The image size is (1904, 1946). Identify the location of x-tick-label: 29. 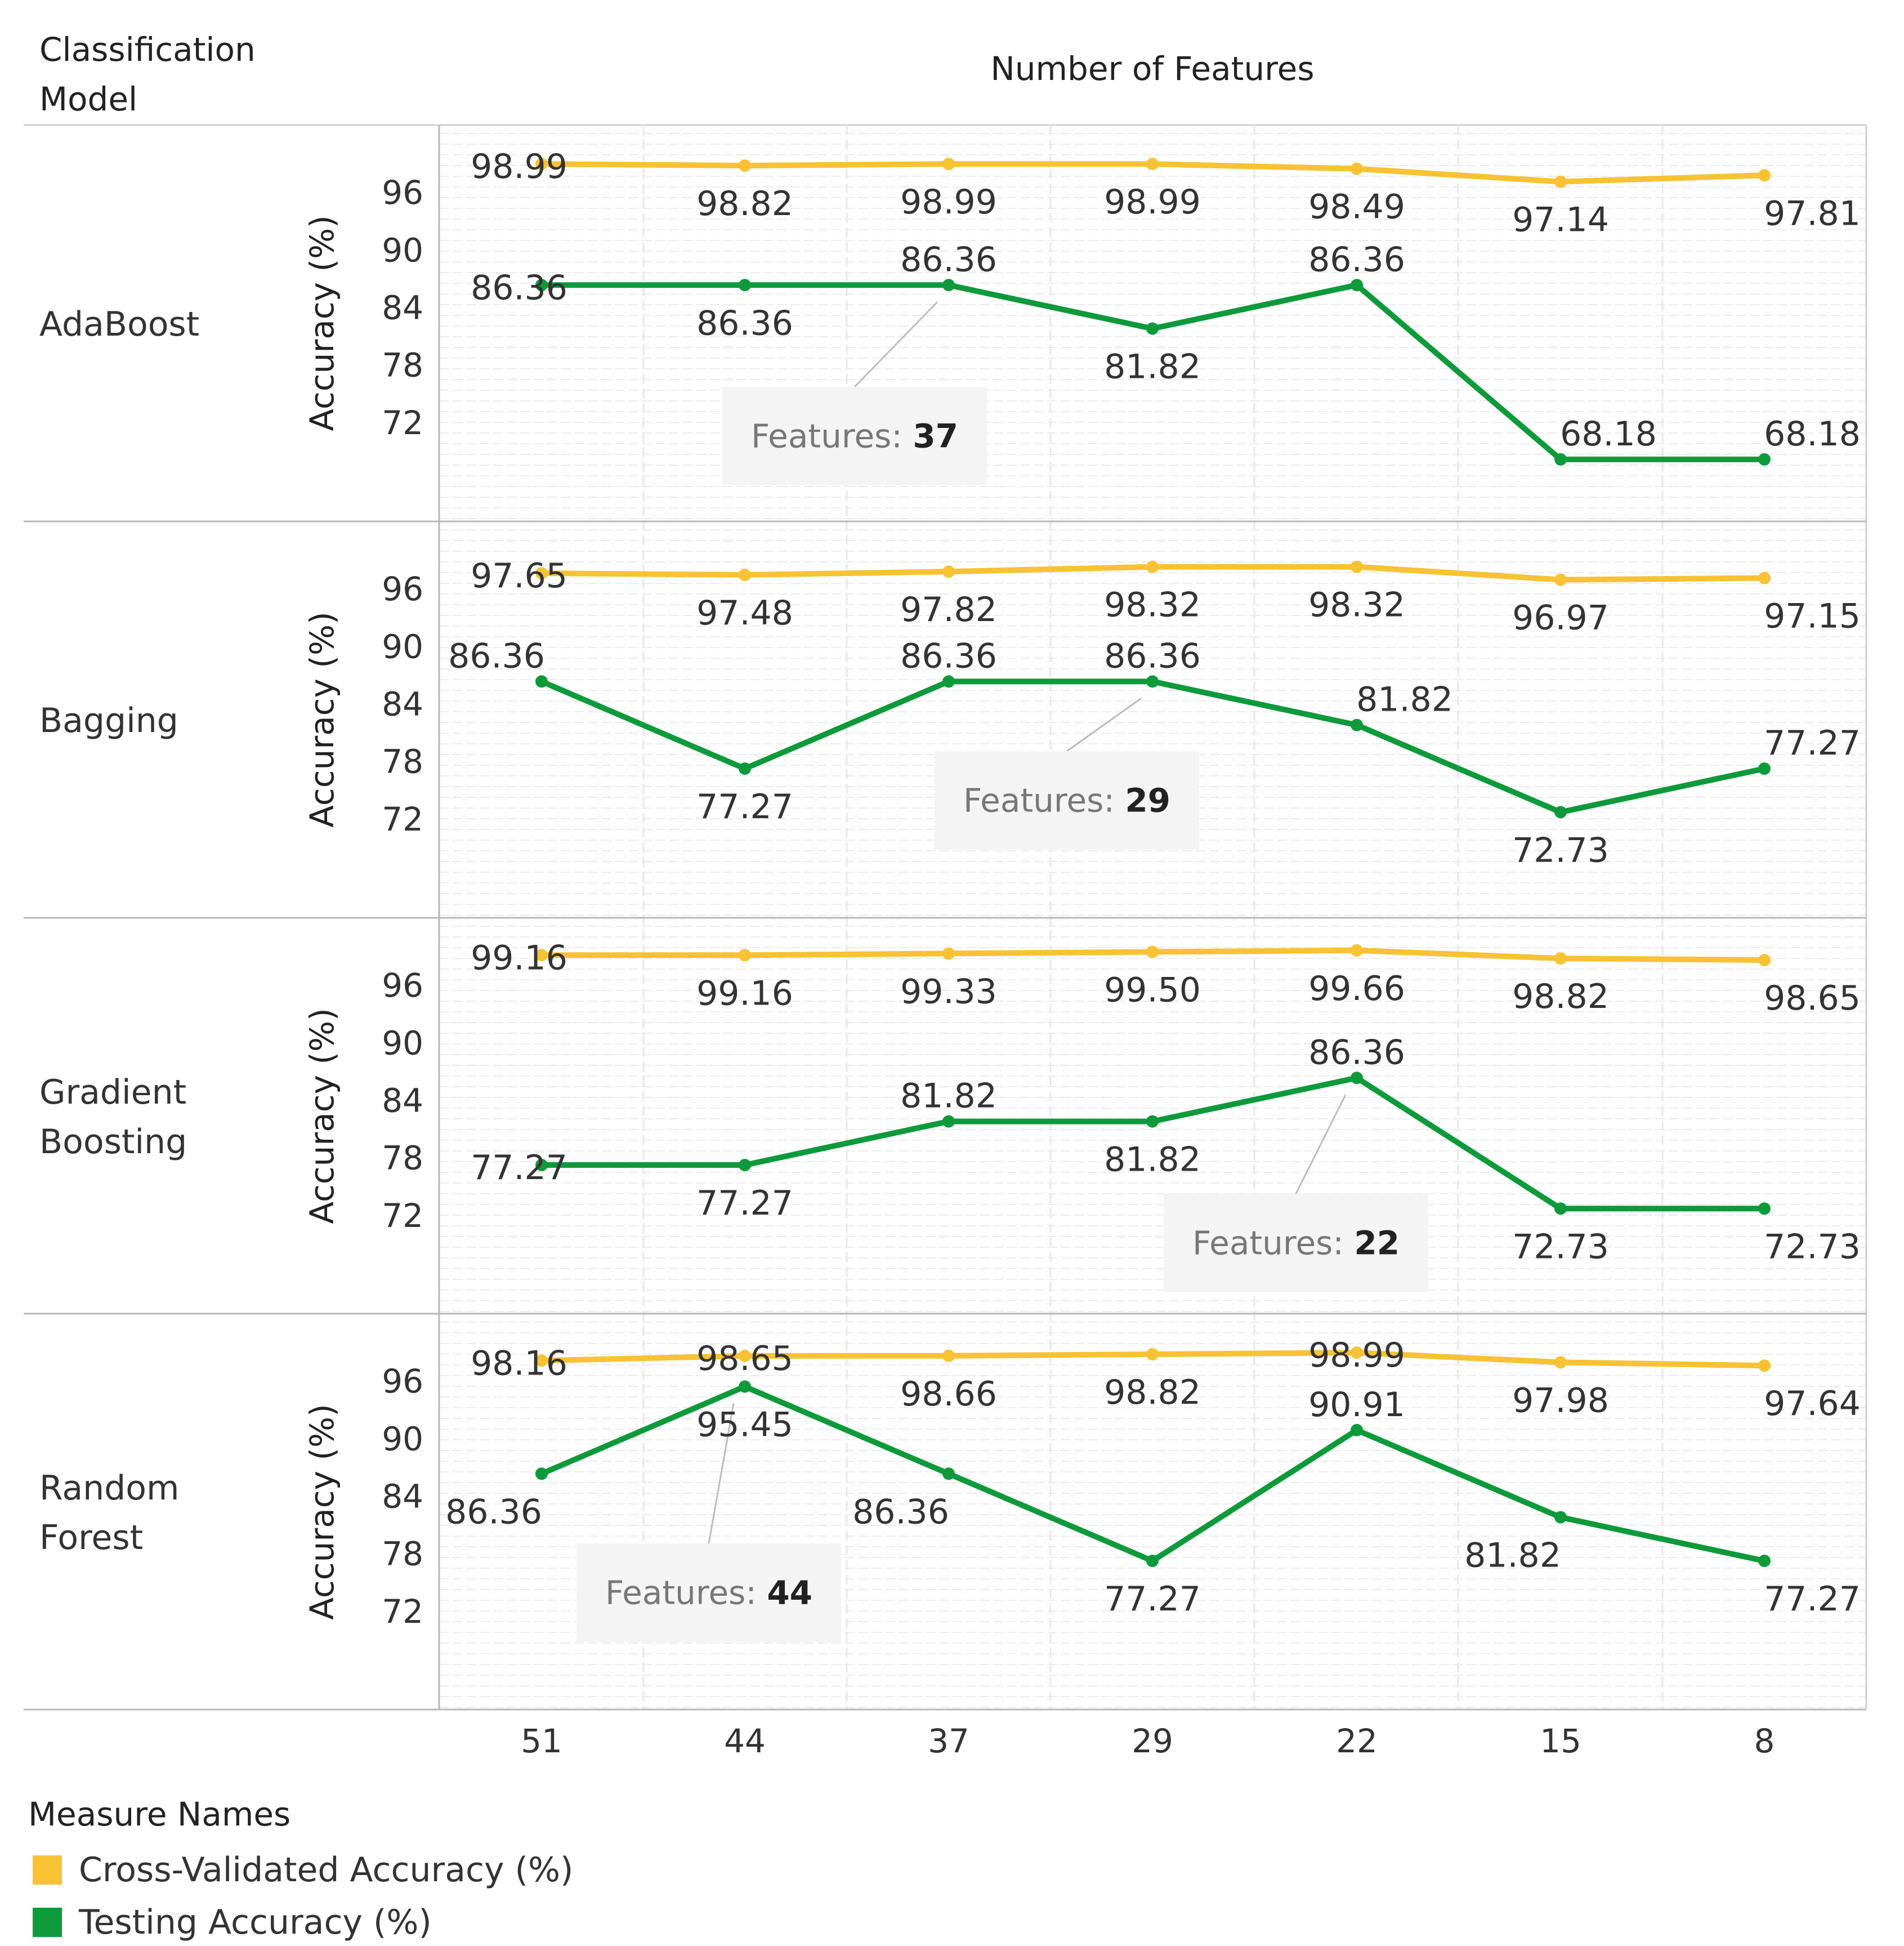
(1152, 1741).